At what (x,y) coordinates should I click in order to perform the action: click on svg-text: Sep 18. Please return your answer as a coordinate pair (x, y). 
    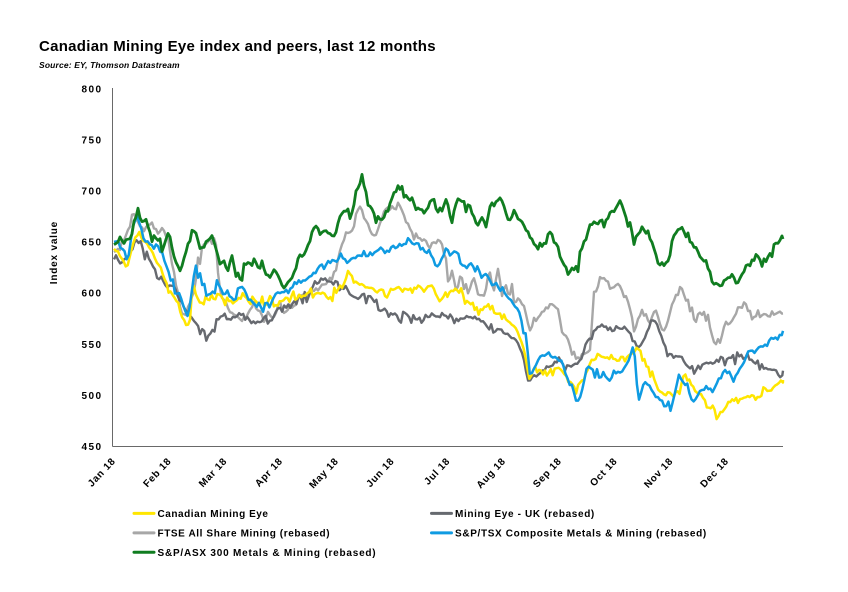
    Looking at the image, I should click on (547, 473).